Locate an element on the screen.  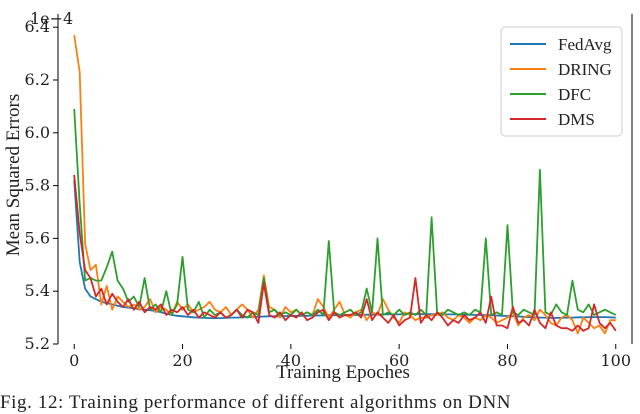
x-tick-label: 80 is located at coordinates (507, 360).